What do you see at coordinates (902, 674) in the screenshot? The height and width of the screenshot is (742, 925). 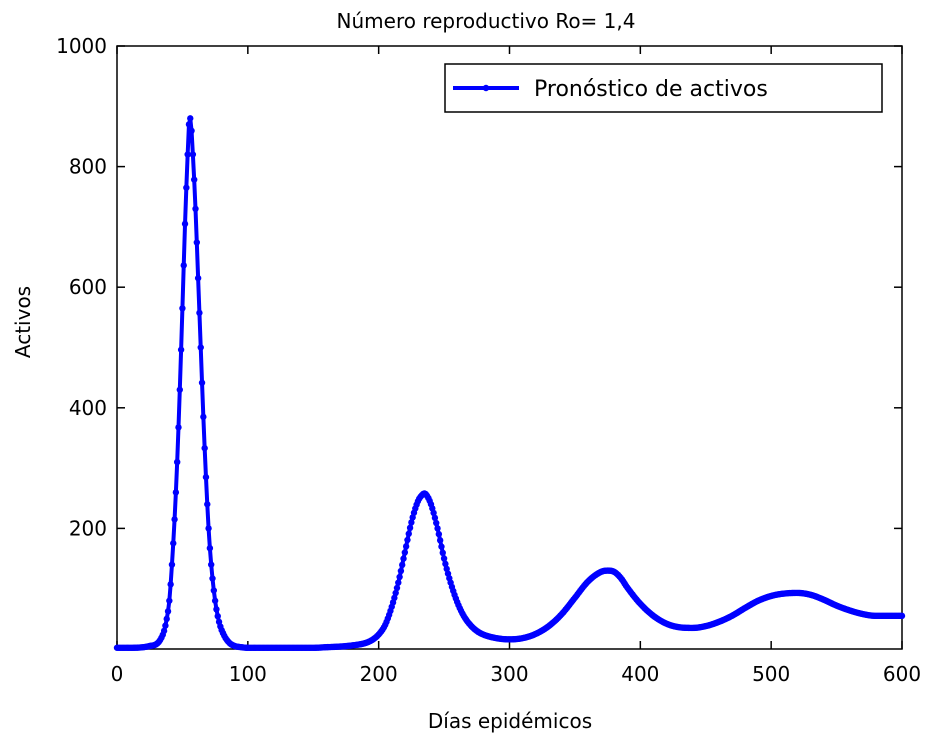 I see `x-tick-label: 600` at bounding box center [902, 674].